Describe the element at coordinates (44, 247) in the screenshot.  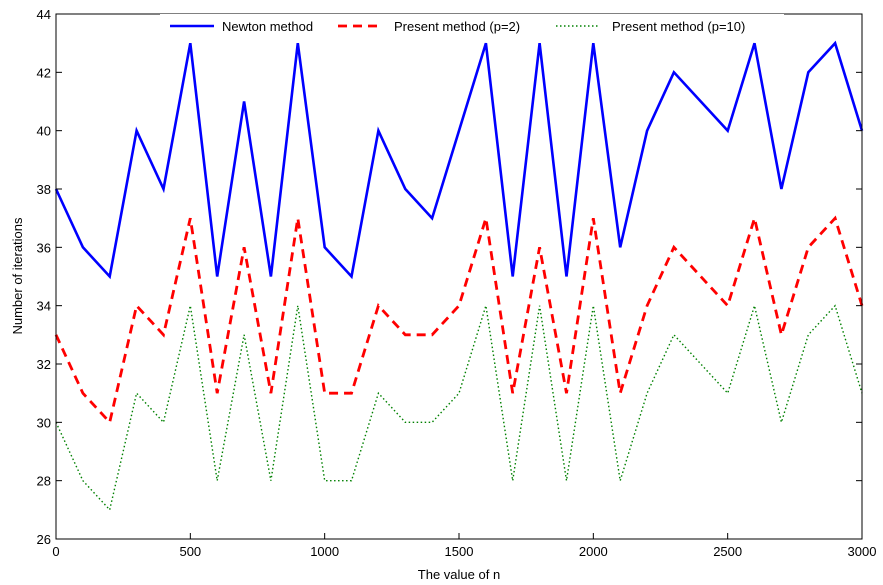
I see `y-tick-label: 36` at that location.